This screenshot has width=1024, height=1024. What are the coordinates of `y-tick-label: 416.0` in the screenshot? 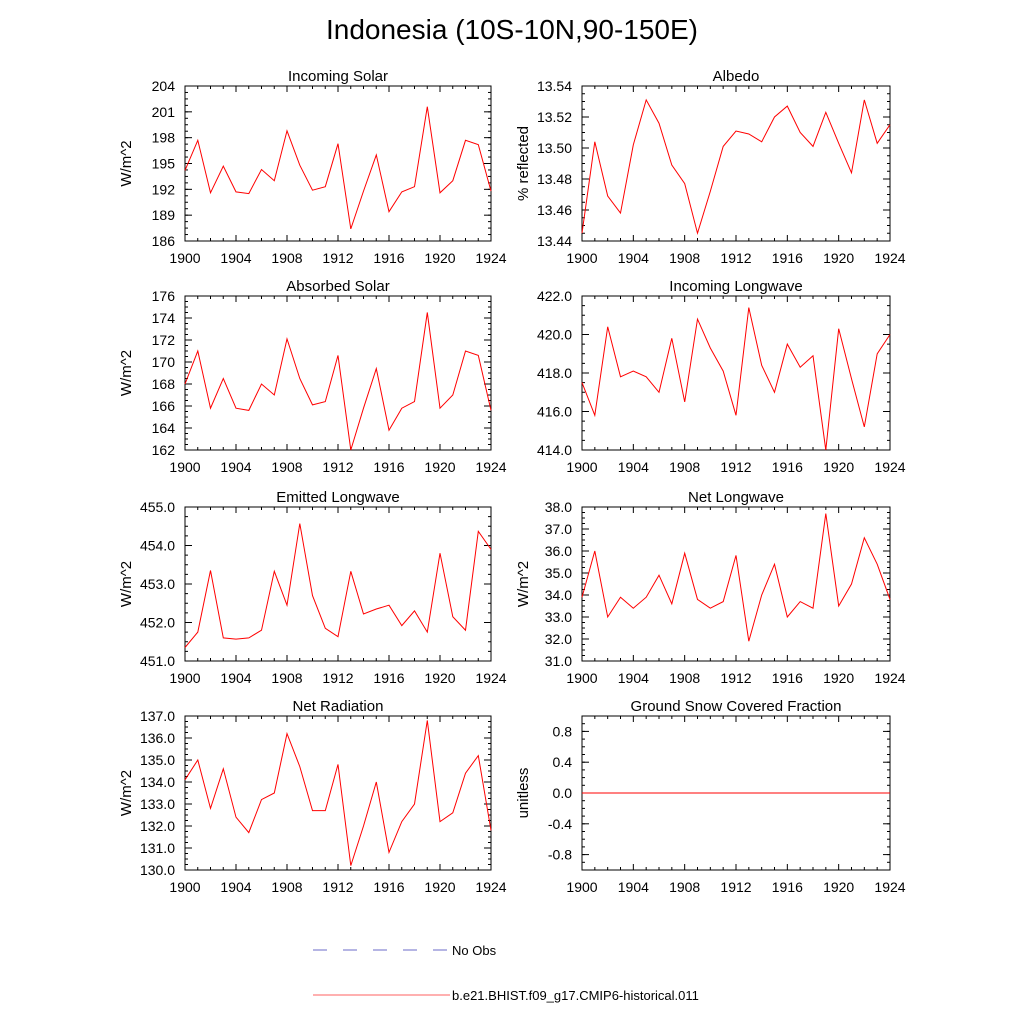 It's located at (554, 412).